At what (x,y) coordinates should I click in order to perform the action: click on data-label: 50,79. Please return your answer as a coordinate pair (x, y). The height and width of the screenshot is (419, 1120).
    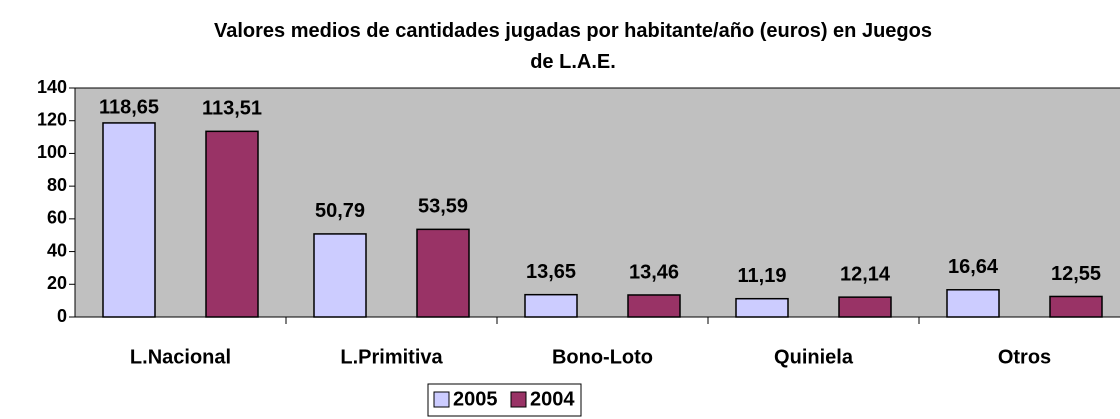
    Looking at the image, I should click on (340, 211).